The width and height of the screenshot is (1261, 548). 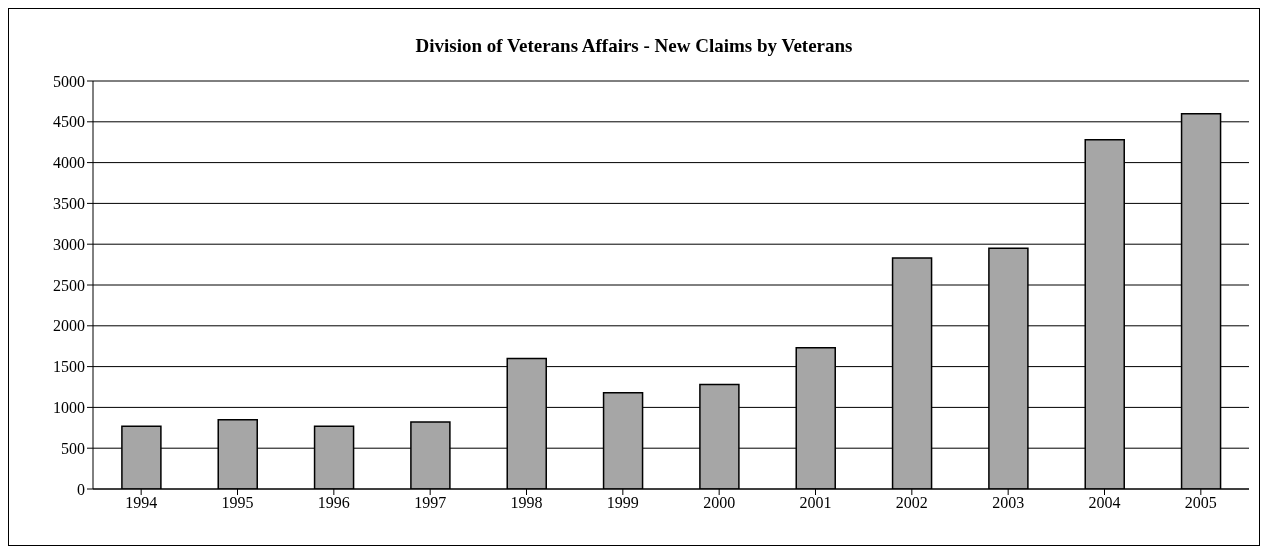 What do you see at coordinates (69, 326) in the screenshot?
I see `y-tick-label: 2000` at bounding box center [69, 326].